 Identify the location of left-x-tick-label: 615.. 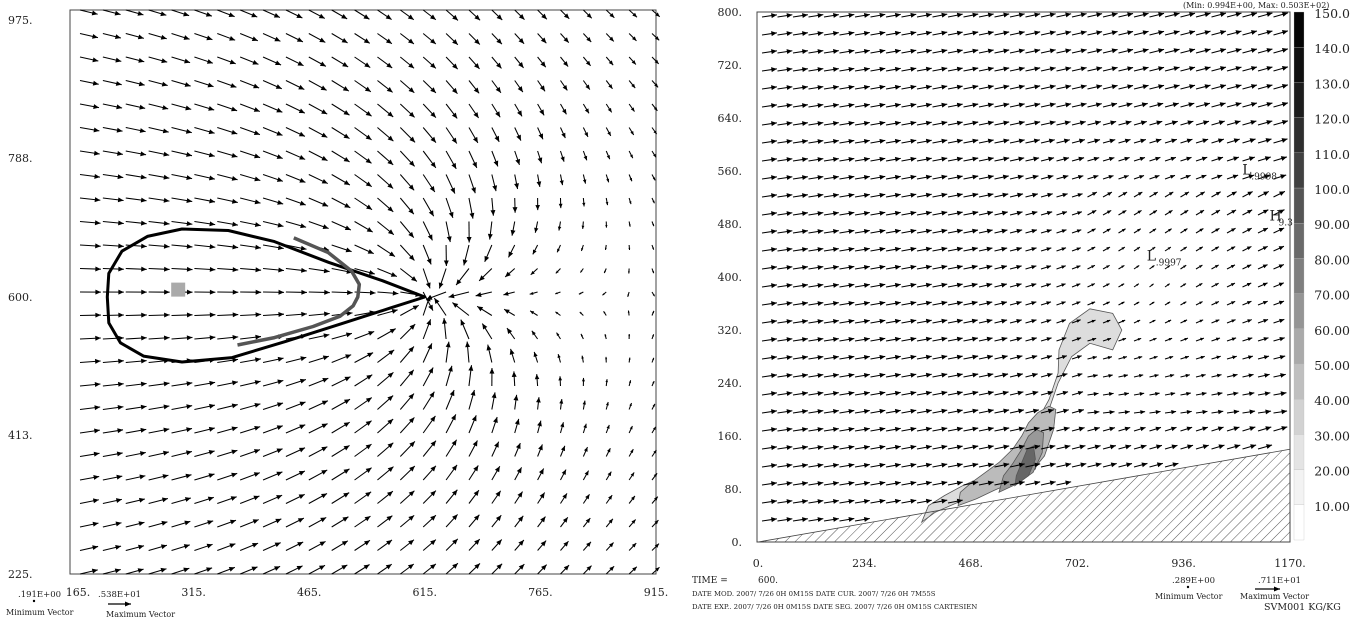
(425, 592).